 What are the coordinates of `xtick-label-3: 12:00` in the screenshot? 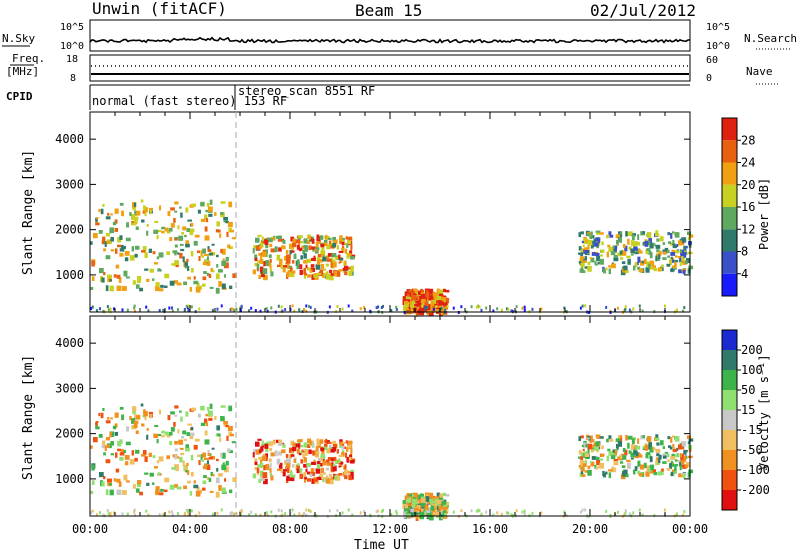 It's located at (390, 529).